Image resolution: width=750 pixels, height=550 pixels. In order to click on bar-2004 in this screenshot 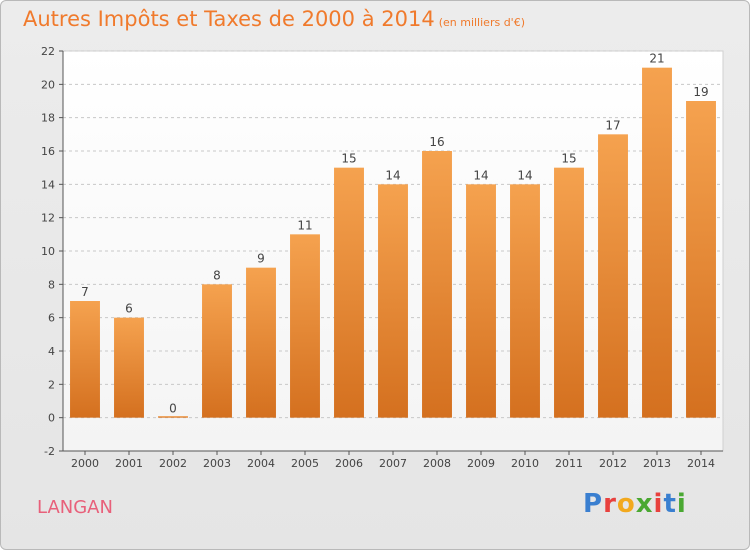, I will do `click(261, 342)`.